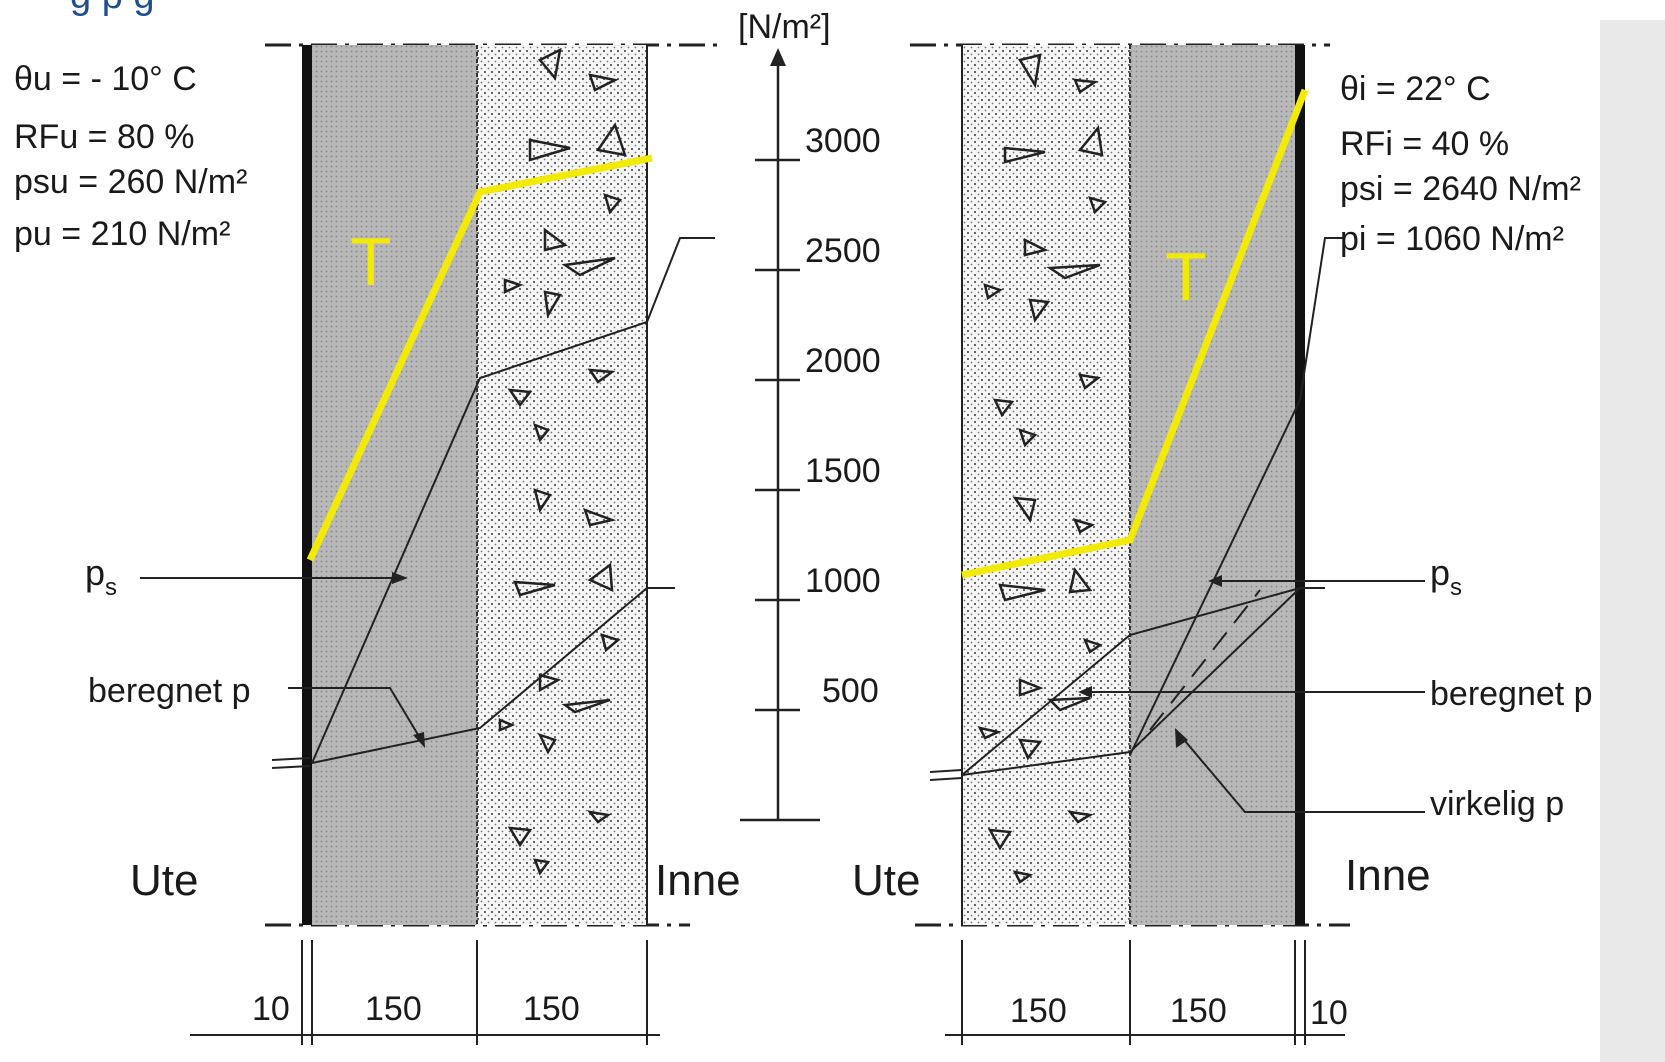  What do you see at coordinates (850, 691) in the screenshot?
I see `tick-label: 500` at bounding box center [850, 691].